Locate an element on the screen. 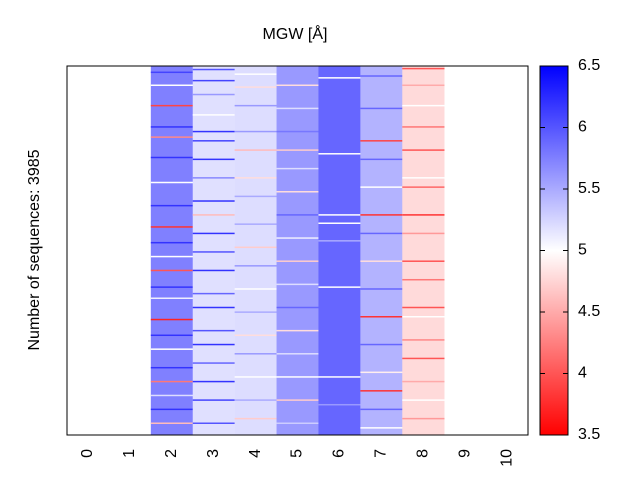  colorbar-ticks: 3.5 4 4.5 5 5.5 6 6.5 is located at coordinates (570, 250).